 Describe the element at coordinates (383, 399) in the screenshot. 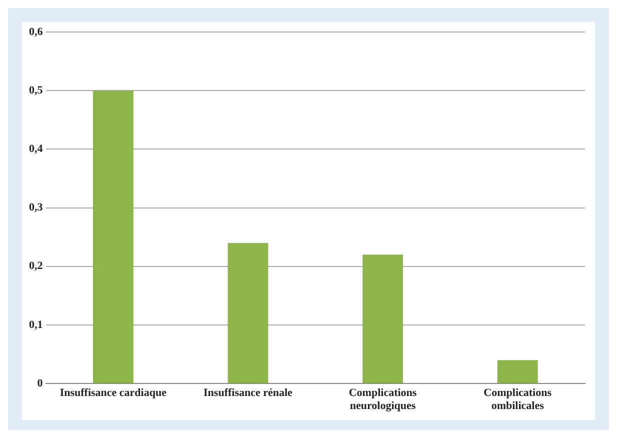

I see `x-tick-label: Complications neurologiques` at that location.